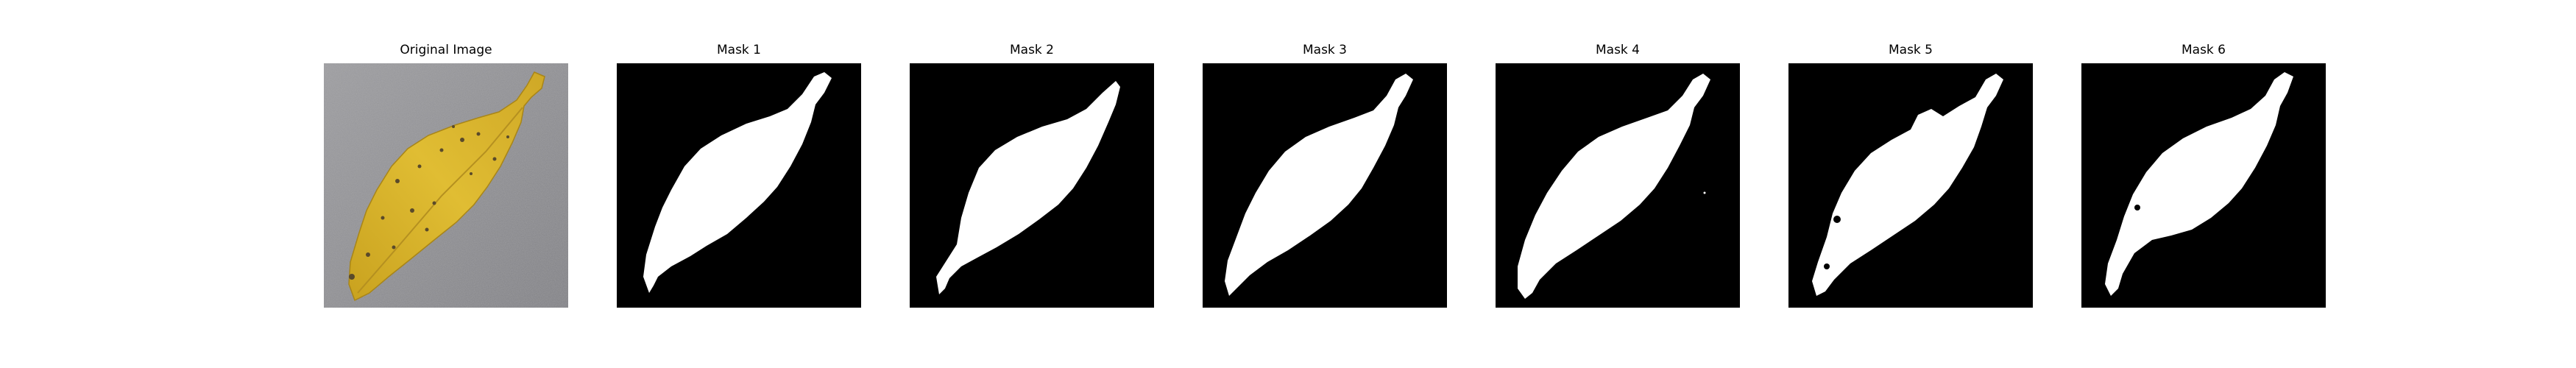 Image resolution: width=2576 pixels, height=368 pixels. I want to click on mask-6-shape, so click(2199, 184).